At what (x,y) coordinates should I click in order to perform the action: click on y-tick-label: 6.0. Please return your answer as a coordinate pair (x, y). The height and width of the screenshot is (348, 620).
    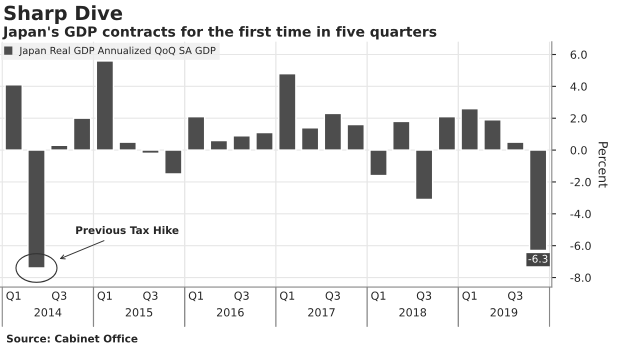
    Looking at the image, I should click on (578, 54).